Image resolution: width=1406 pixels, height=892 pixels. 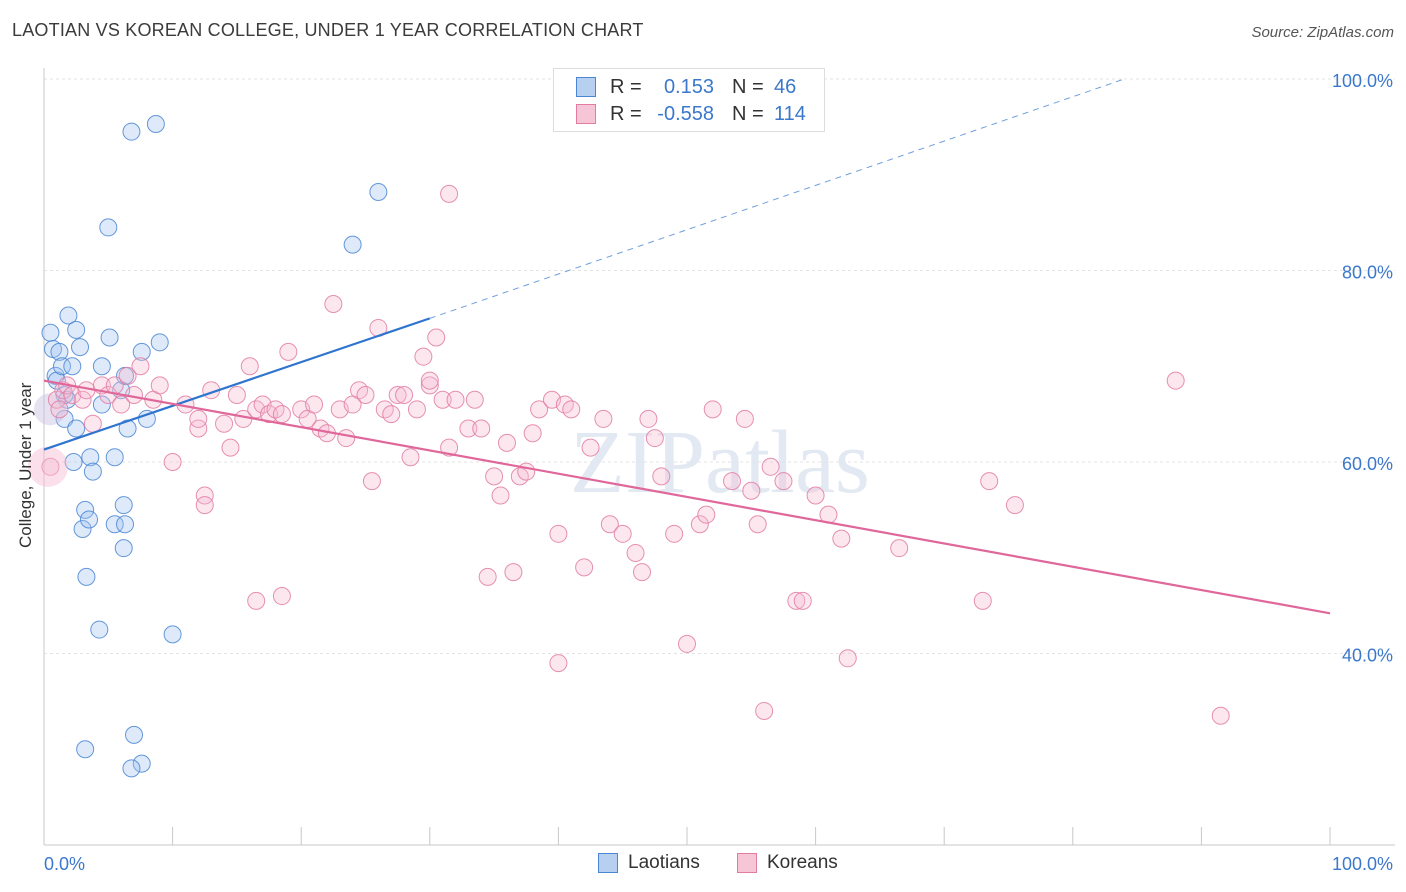 What do you see at coordinates (685, 113) in the screenshot?
I see `r-value-koreans: -0.558` at bounding box center [685, 113].